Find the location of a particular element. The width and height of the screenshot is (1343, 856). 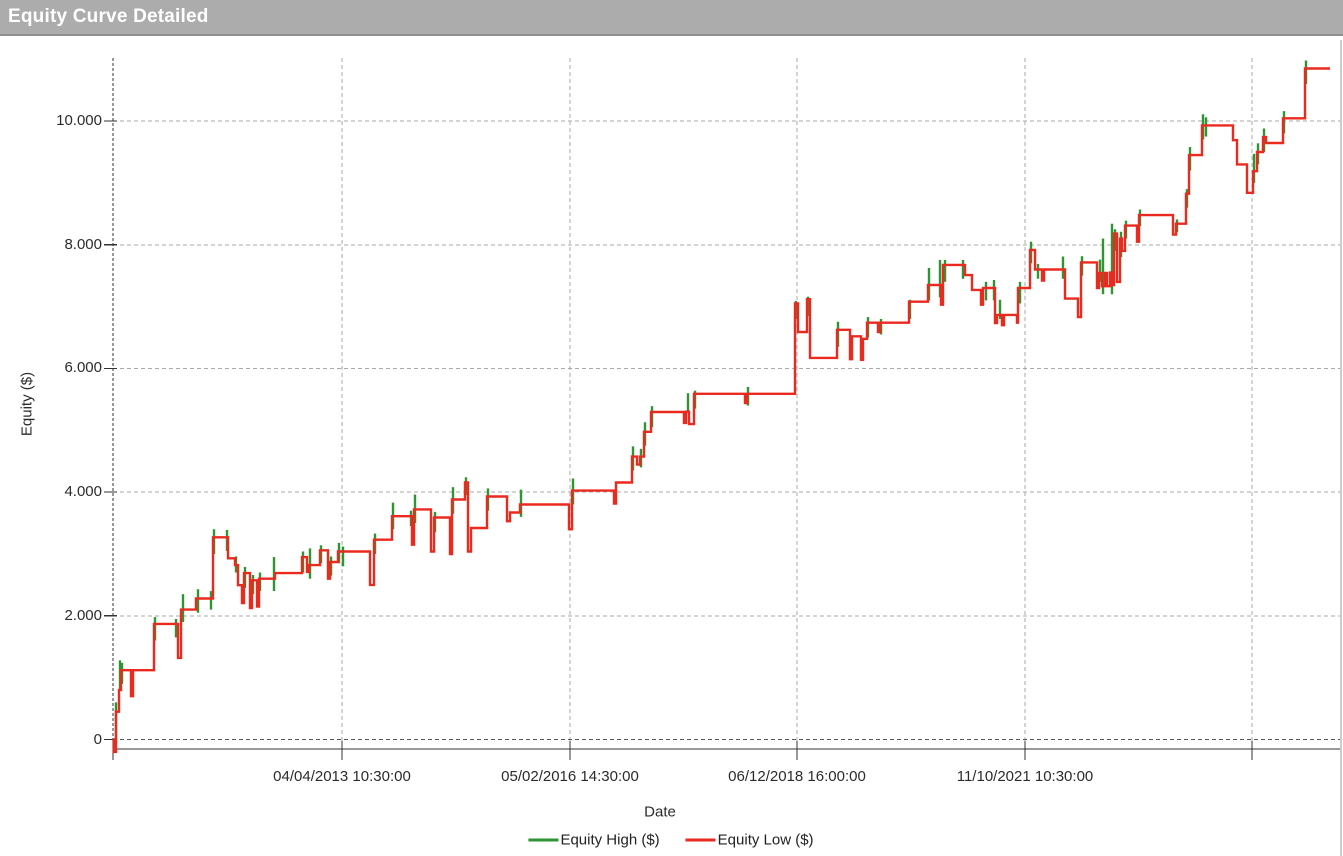

legend-item: Equity Low ($) is located at coordinates (749, 840).